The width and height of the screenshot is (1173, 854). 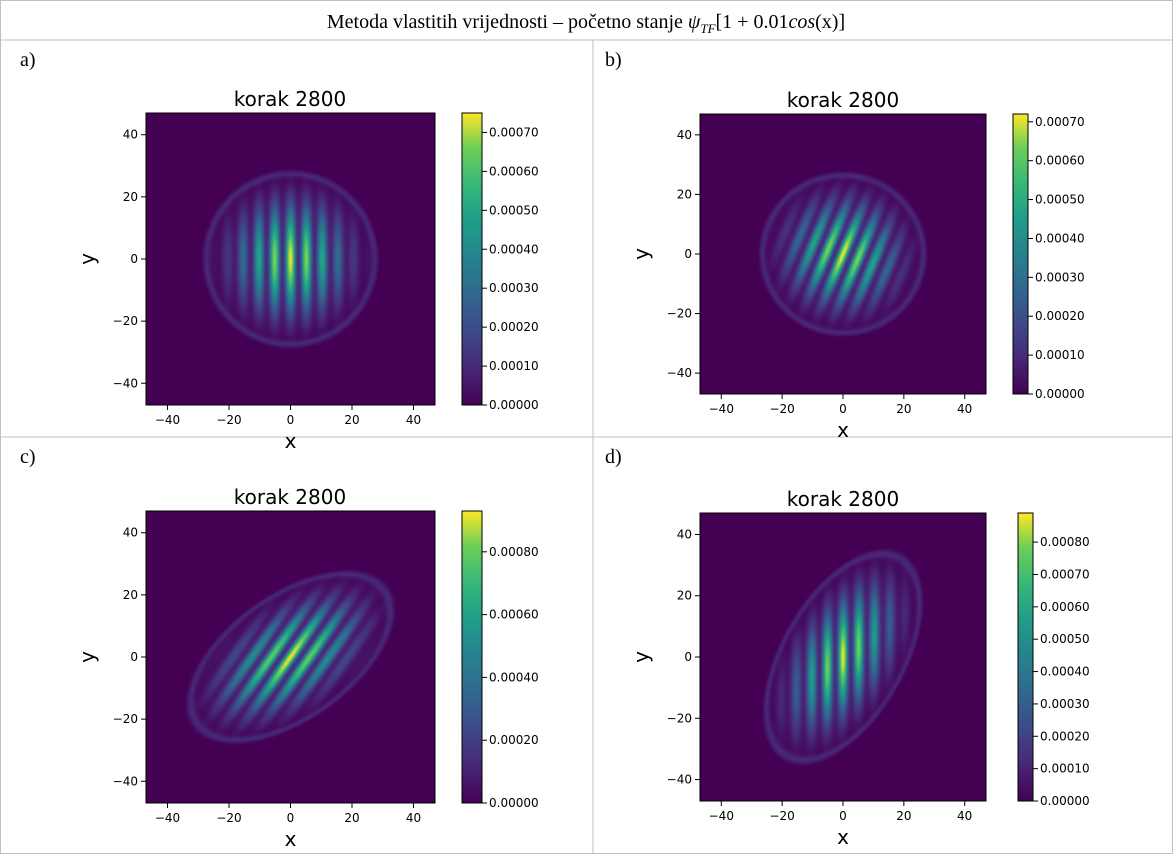 I want to click on panel-label: c), so click(x=28, y=457).